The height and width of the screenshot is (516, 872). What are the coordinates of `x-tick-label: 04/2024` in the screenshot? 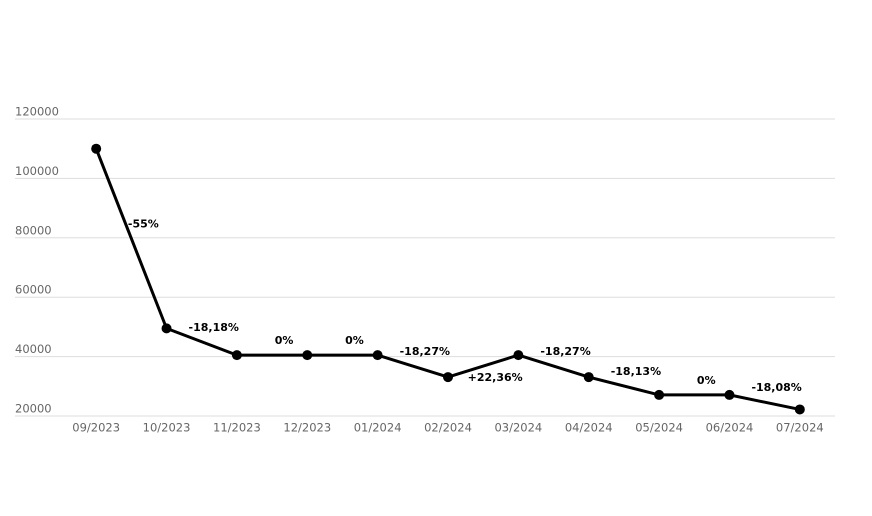 It's located at (589, 428).